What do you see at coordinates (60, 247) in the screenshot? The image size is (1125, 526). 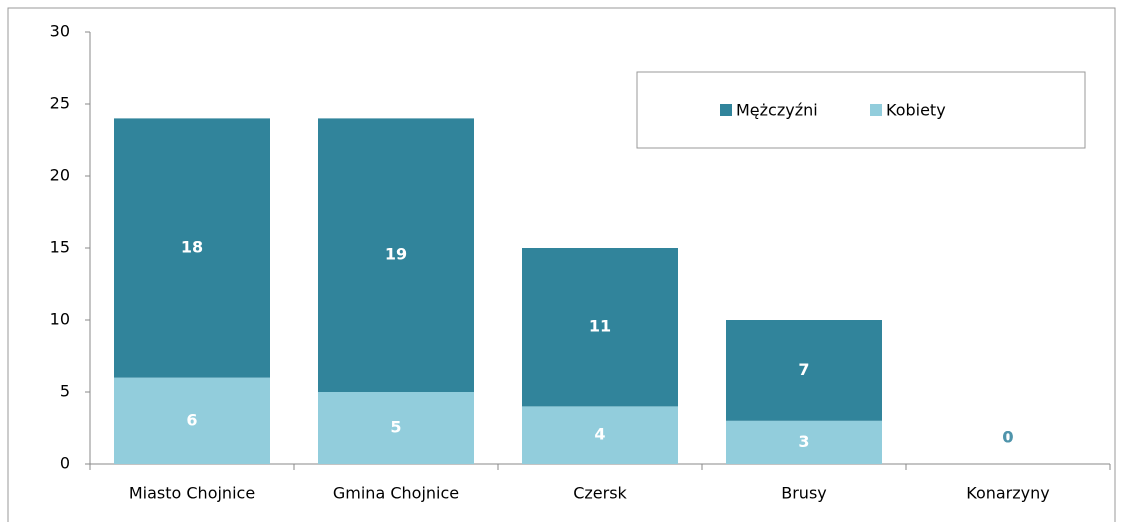 I see `y-tick-label: 15` at bounding box center [60, 247].